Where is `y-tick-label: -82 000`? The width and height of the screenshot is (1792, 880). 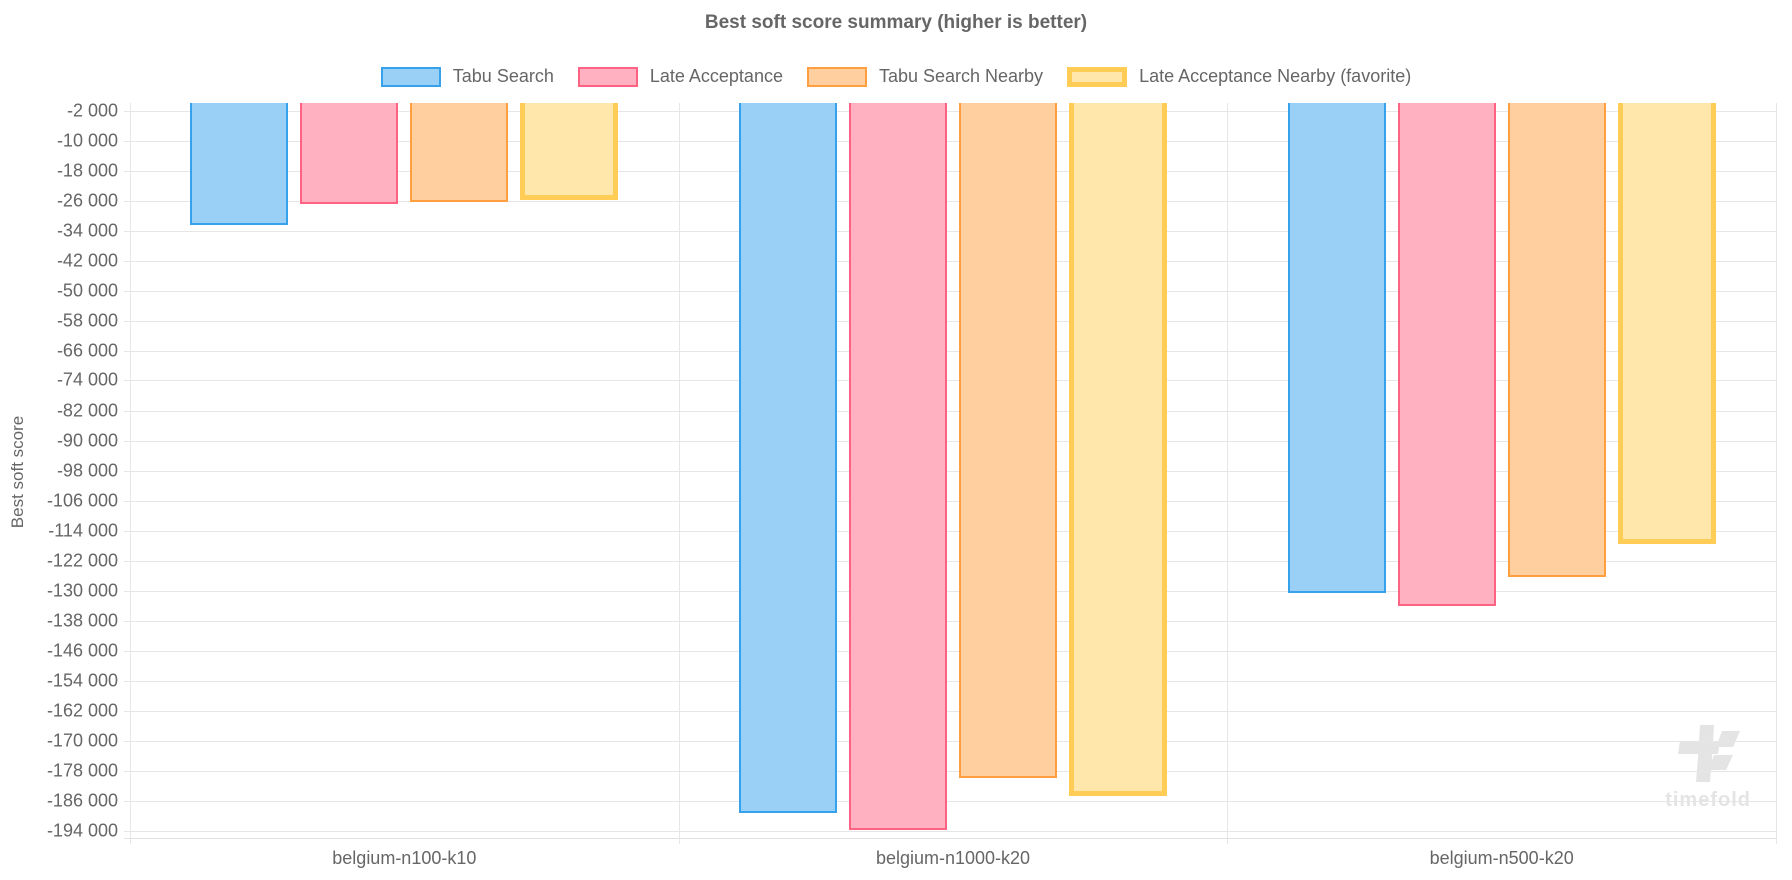 y-tick-label: -82 000 is located at coordinates (87, 410).